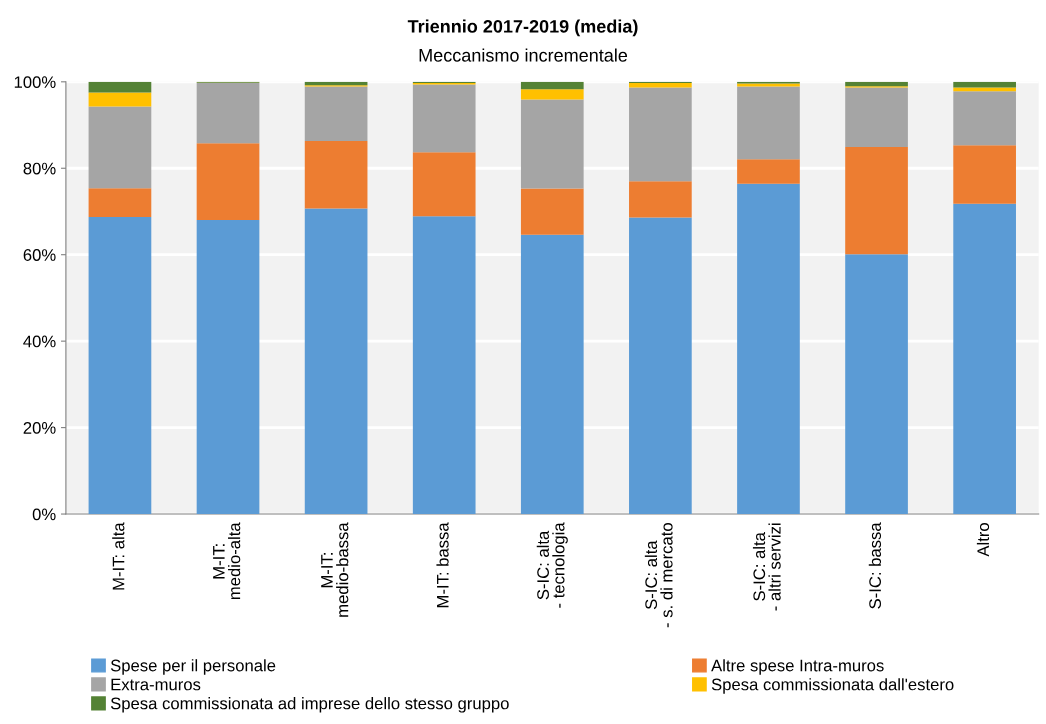 The image size is (1046, 724). What do you see at coordinates (156, 684) in the screenshot?
I see `legend-label: Extra-muros` at bounding box center [156, 684].